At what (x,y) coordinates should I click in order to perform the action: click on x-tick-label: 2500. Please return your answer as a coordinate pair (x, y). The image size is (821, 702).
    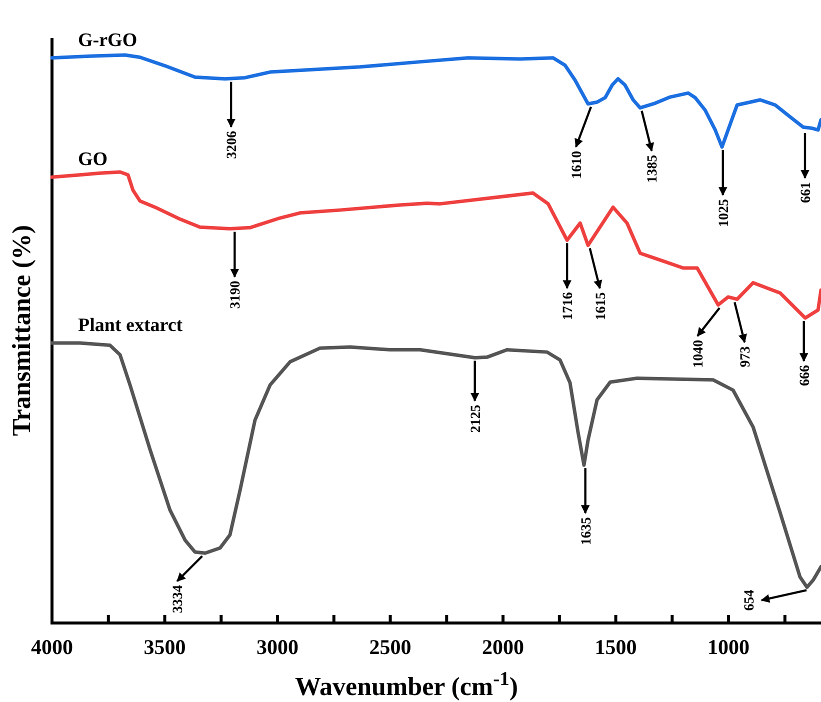
    Looking at the image, I should click on (390, 646).